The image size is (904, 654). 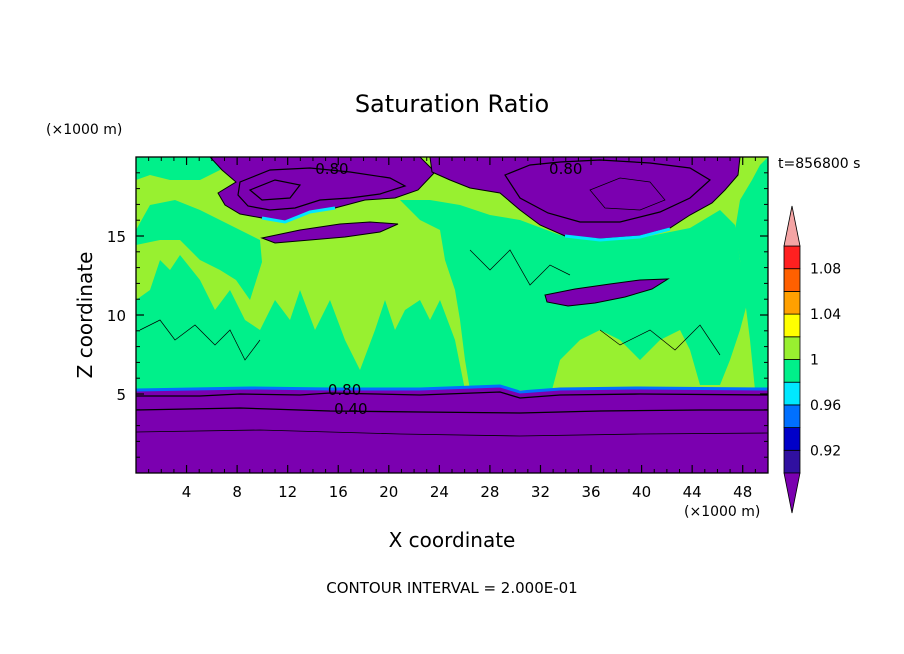 What do you see at coordinates (452, 395) in the screenshot?
I see `contour-line-0.8-lower` at bounding box center [452, 395].